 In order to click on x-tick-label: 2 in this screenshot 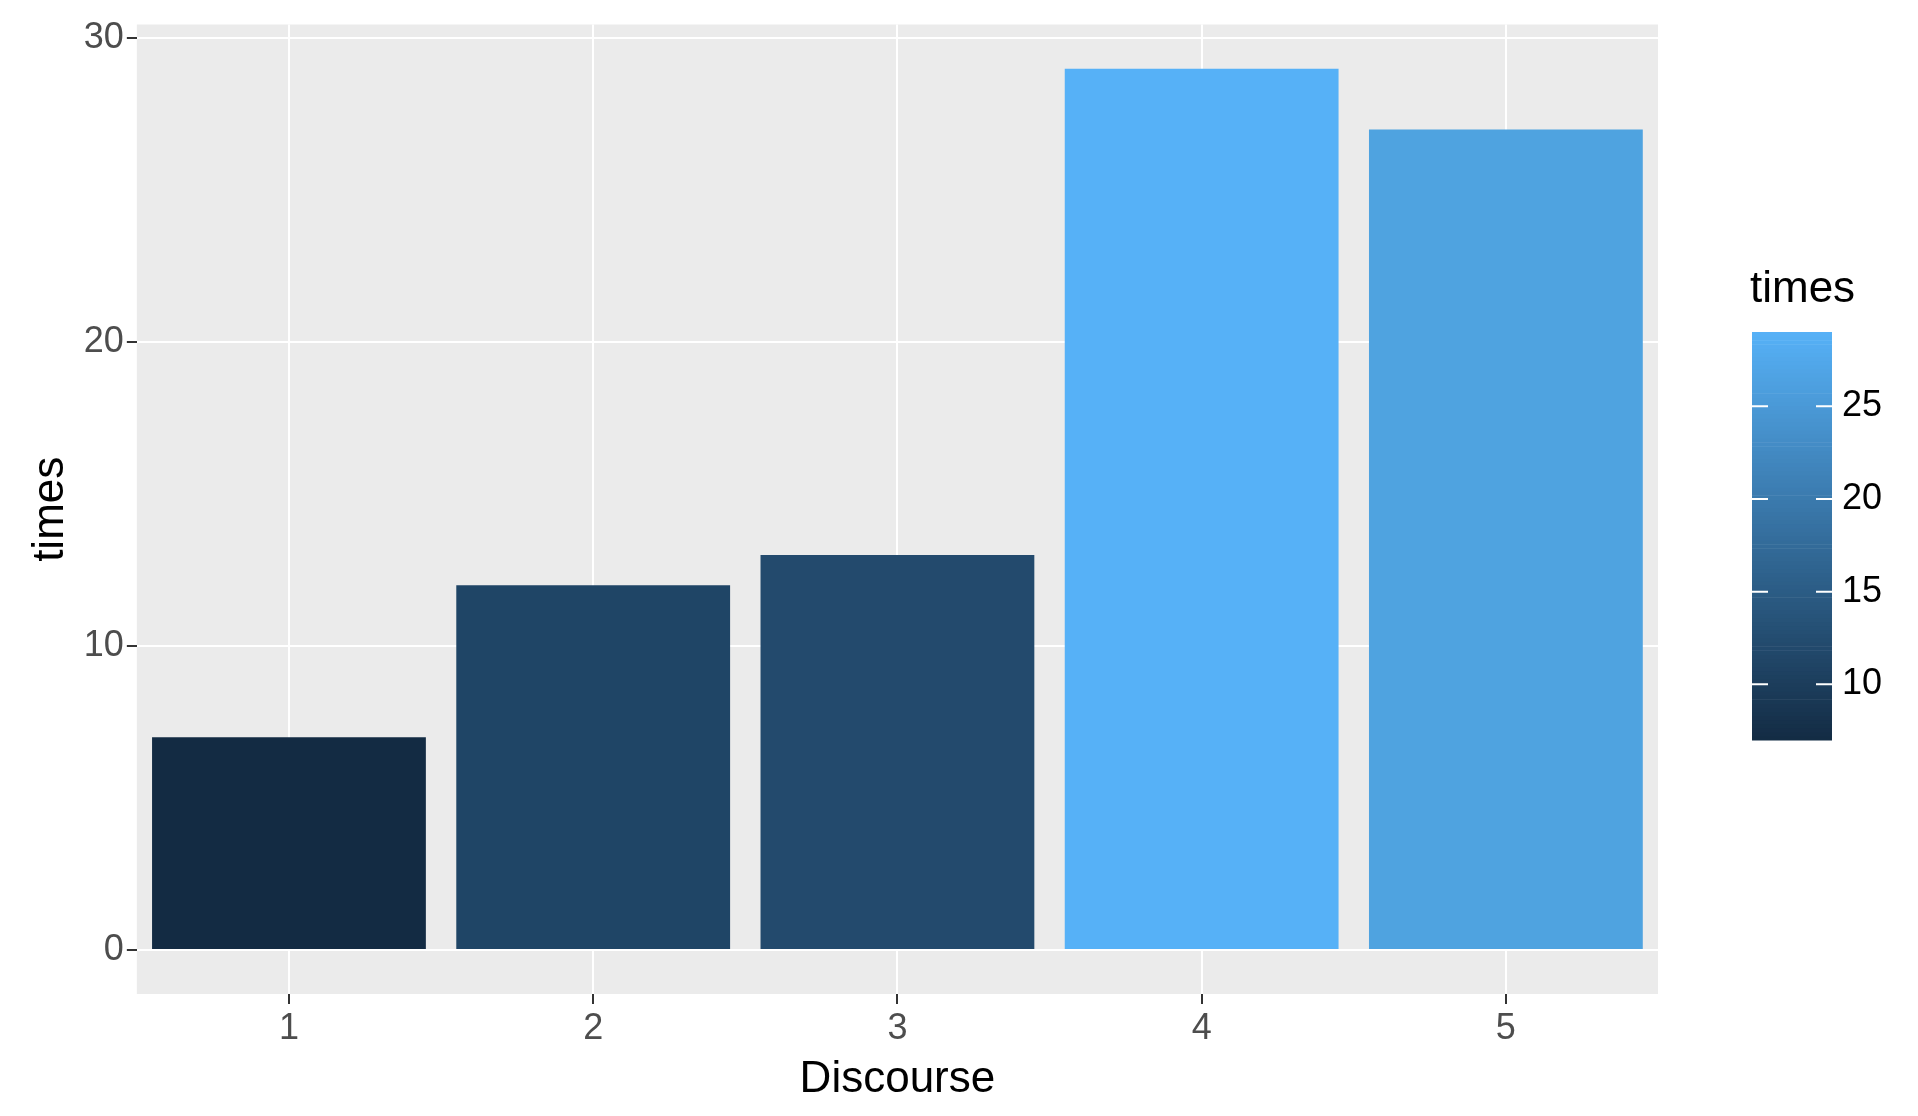, I will do `click(593, 1026)`.